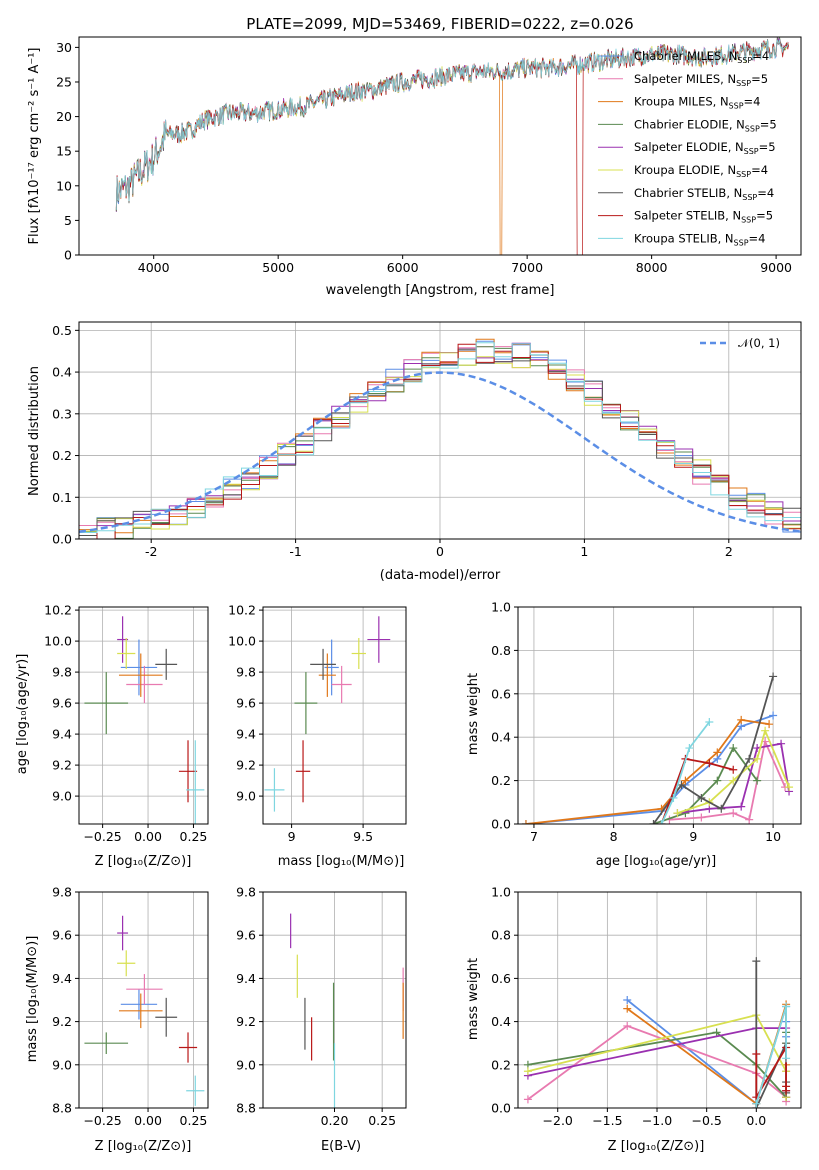 This screenshot has width=819, height=1170. I want to click on mw-age-ylabel: mass weight, so click(473, 714).